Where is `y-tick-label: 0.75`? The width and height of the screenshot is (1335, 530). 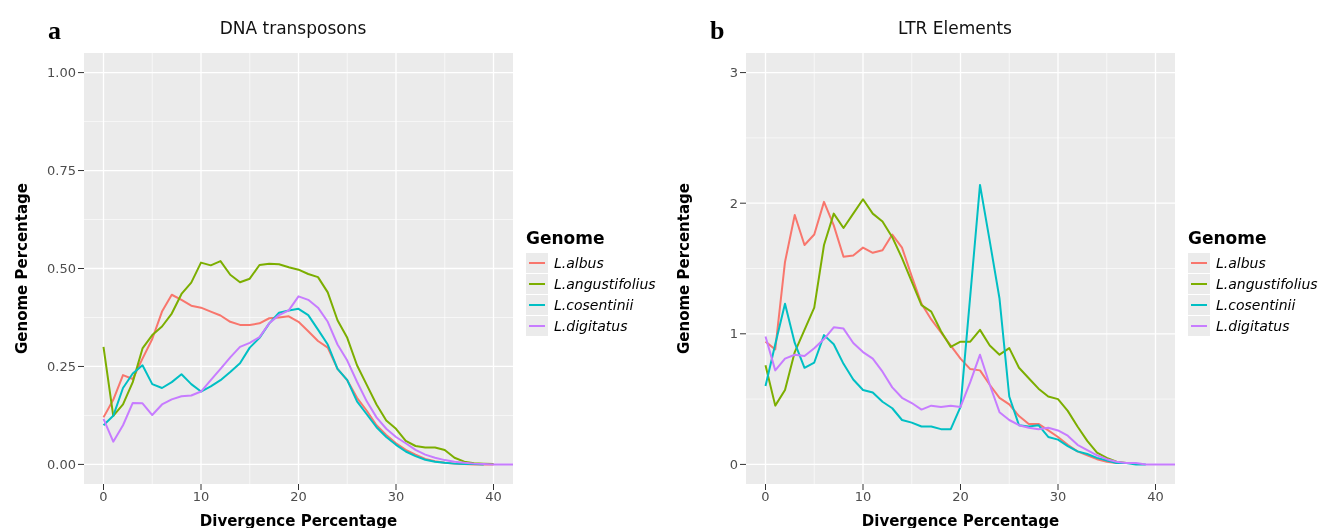
y-tick-label: 0.75 is located at coordinates (61, 171).